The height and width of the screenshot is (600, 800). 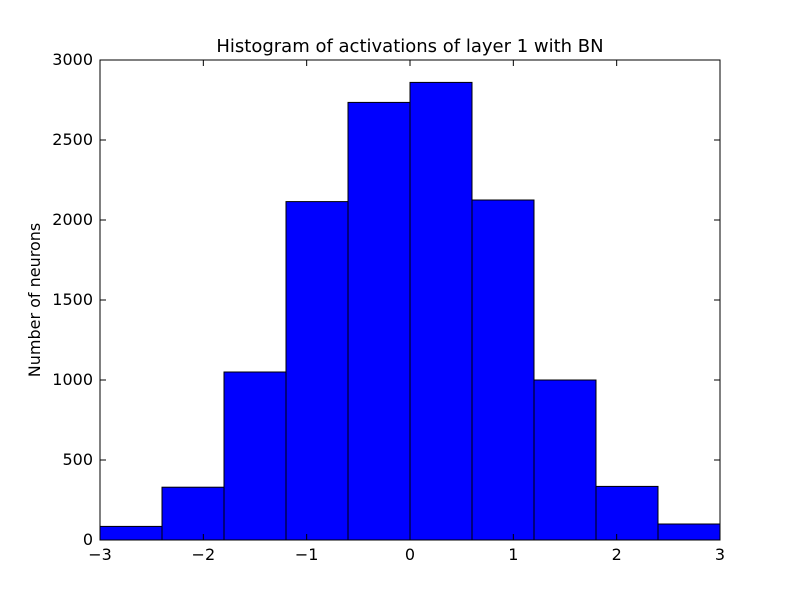 What do you see at coordinates (72, 139) in the screenshot?
I see `y-tick-label: 2500` at bounding box center [72, 139].